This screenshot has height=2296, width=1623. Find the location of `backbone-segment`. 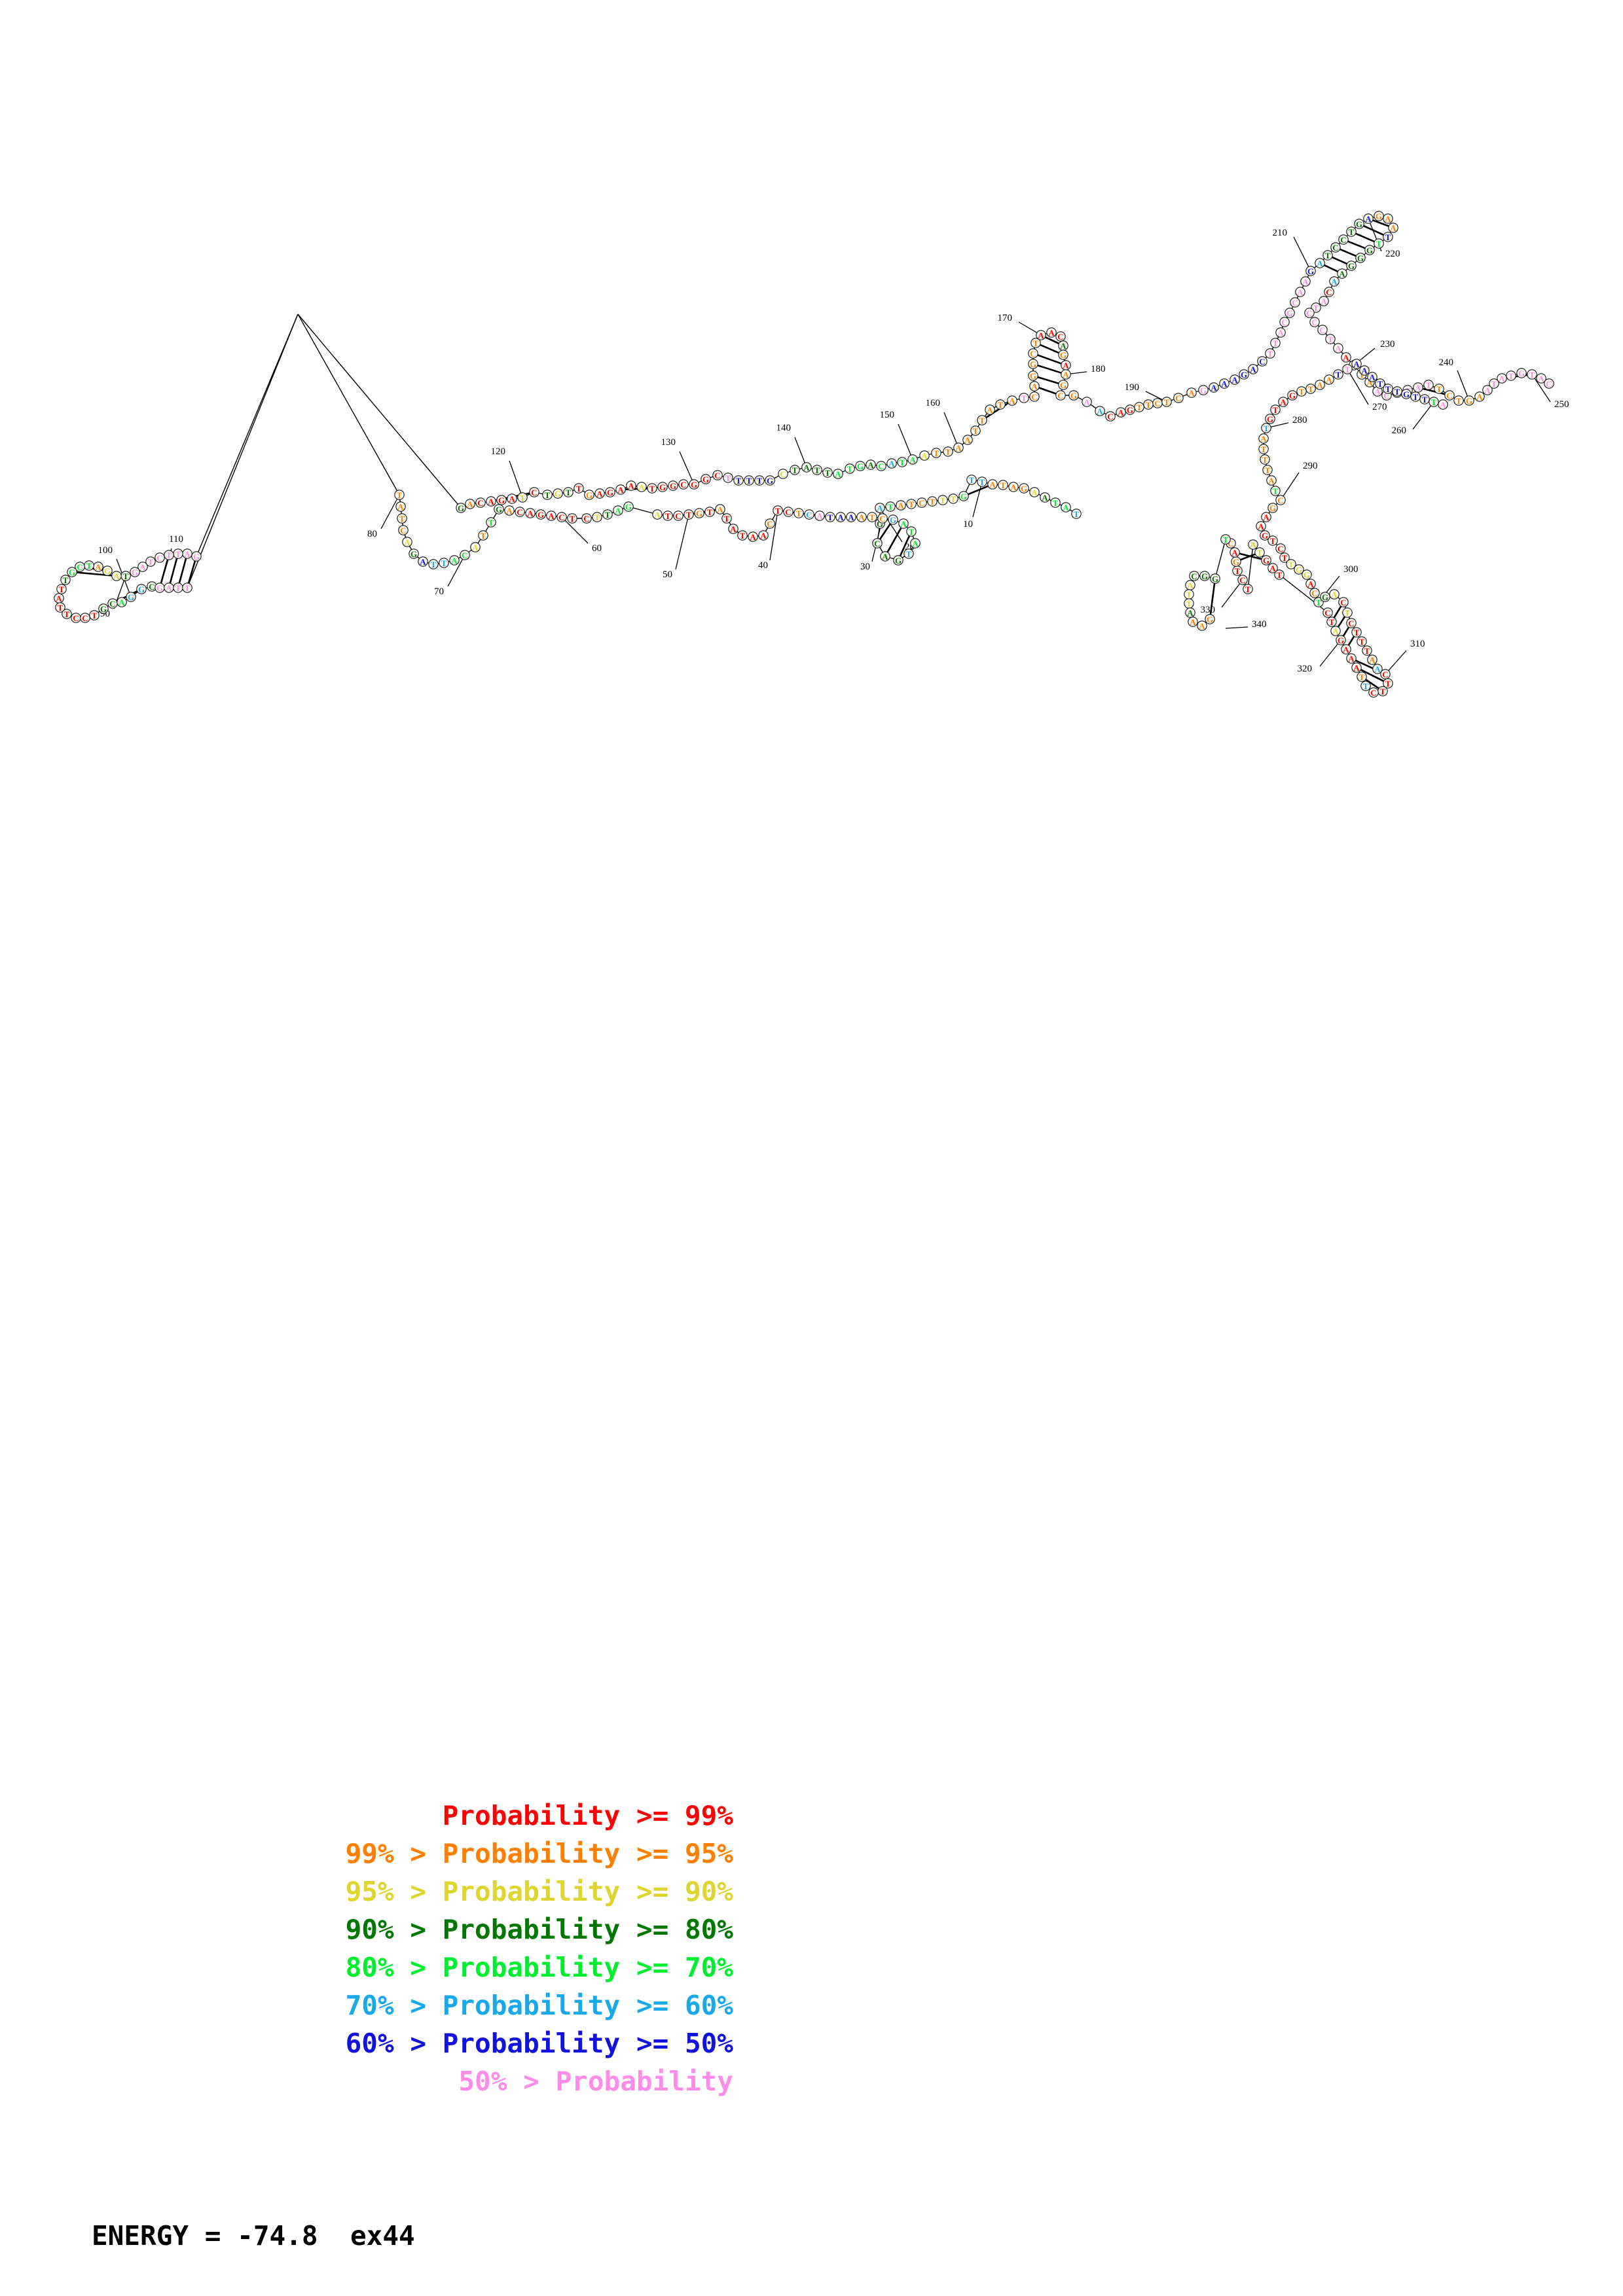

backbone-segment is located at coordinates (243, 451).